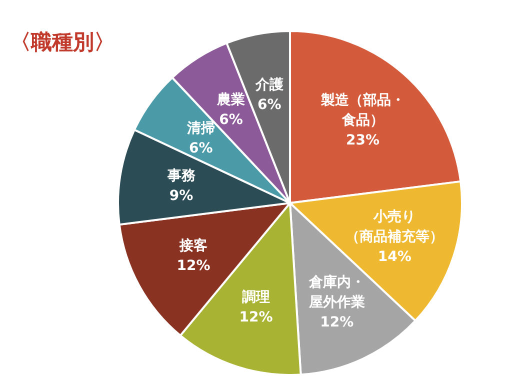 The image size is (531, 382). Describe the element at coordinates (395, 257) in the screenshot. I see `data-label: 14%` at that location.